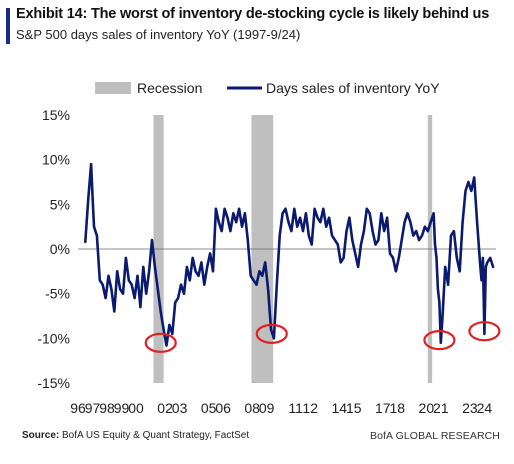  Describe the element at coordinates (136, 408) in the screenshot. I see `x-tick-label: 00` at that location.